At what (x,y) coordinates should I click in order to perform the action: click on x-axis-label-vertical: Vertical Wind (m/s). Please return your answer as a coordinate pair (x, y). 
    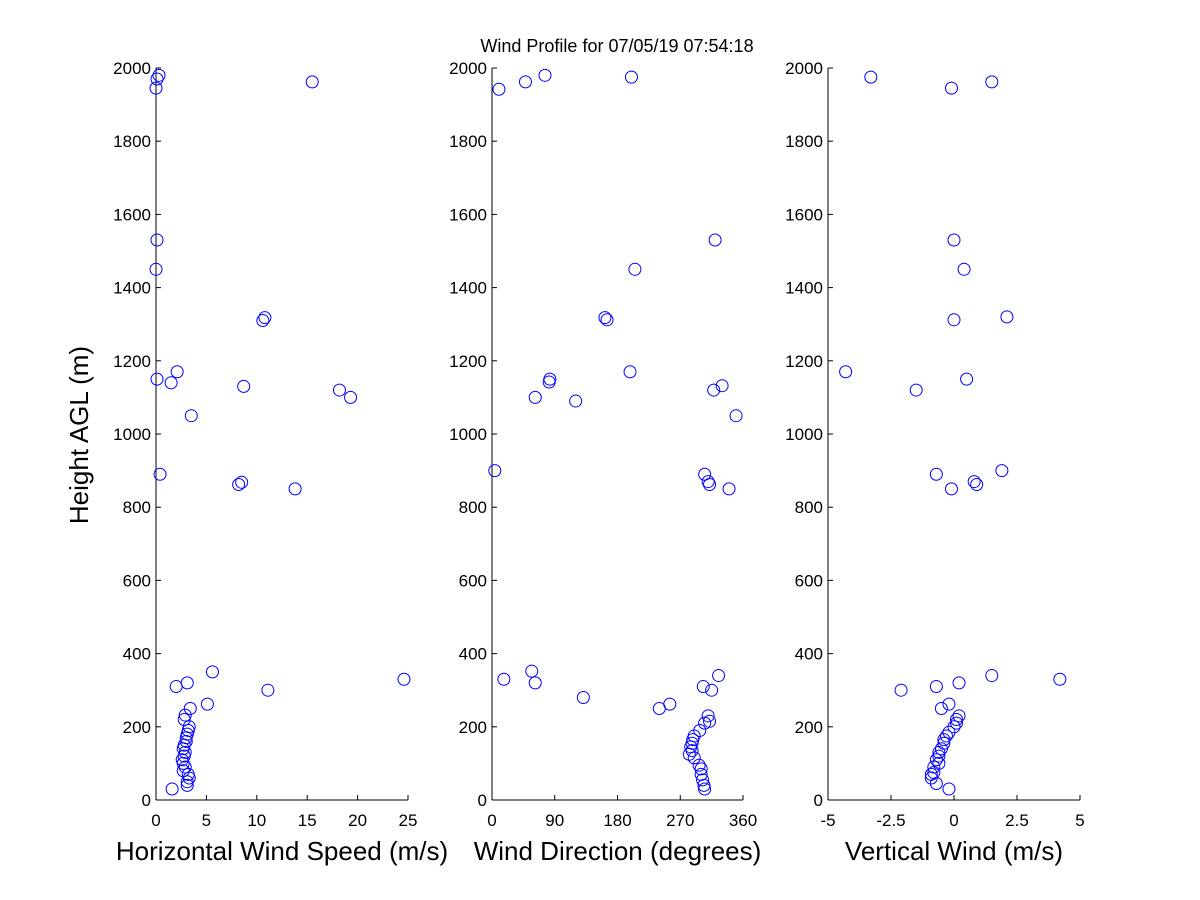
    Looking at the image, I should click on (954, 851).